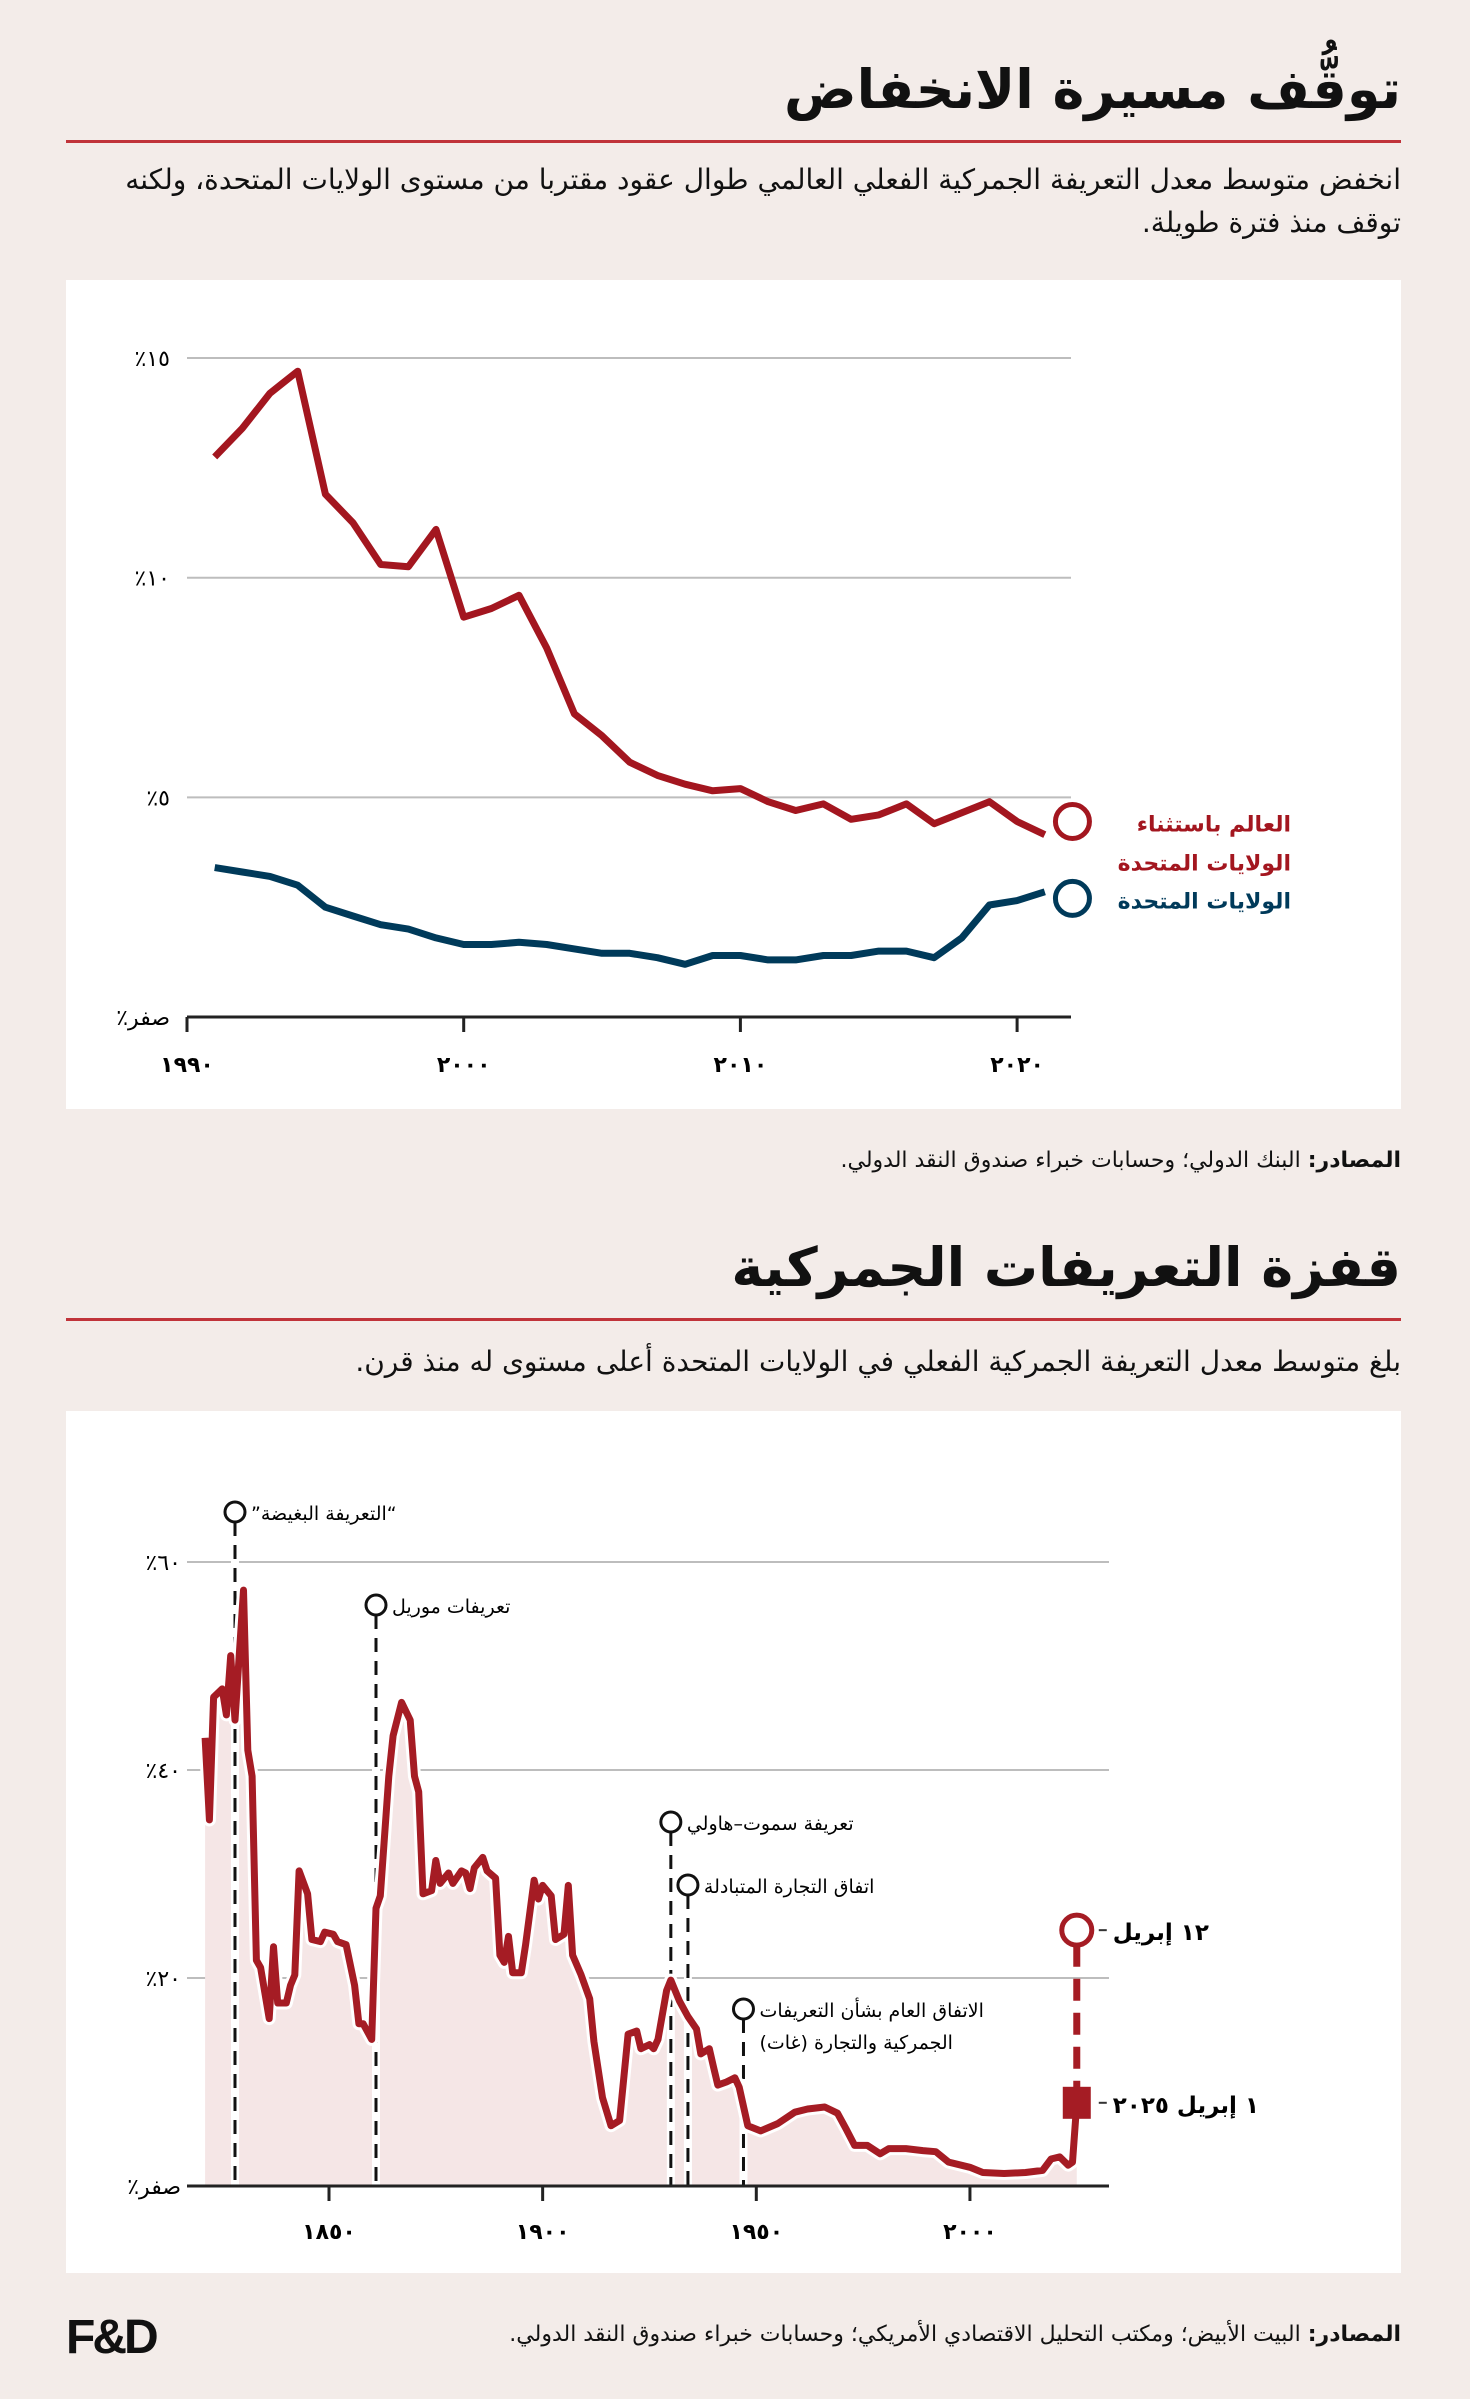 Image resolution: width=1470 pixels, height=2399 pixels. I want to click on legend-label: العالم باستثناء, so click(1214, 825).